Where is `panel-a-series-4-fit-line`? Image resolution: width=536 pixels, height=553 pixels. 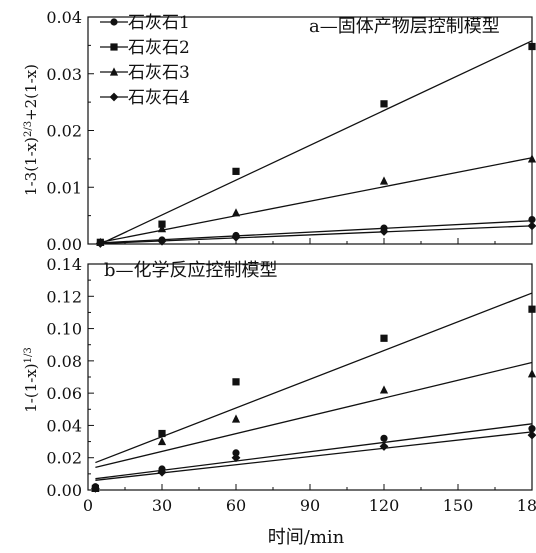
panel-a-series-4-fit-line is located at coordinates (316, 235).